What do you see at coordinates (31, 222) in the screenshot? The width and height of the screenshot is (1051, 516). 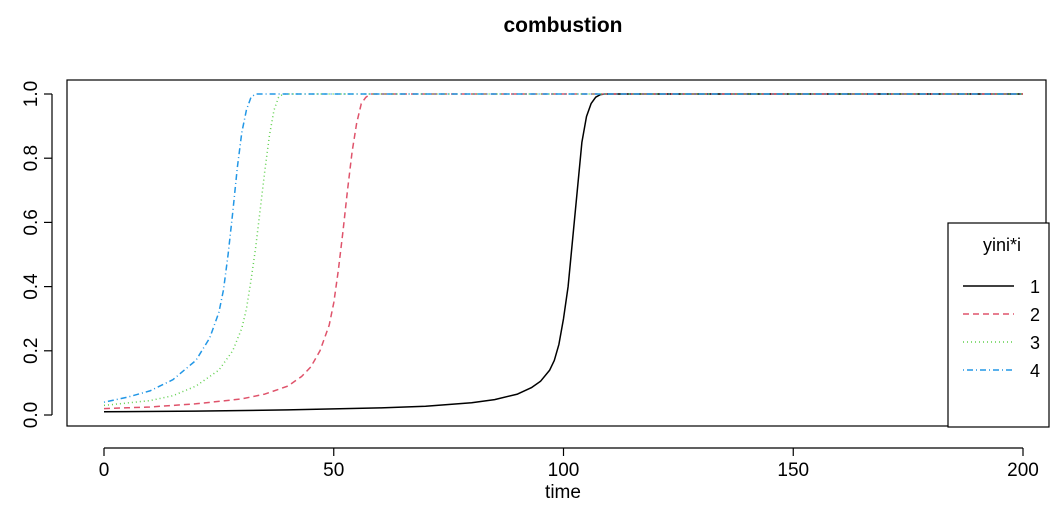 I see `y-tick-label: 0.6` at bounding box center [31, 222].